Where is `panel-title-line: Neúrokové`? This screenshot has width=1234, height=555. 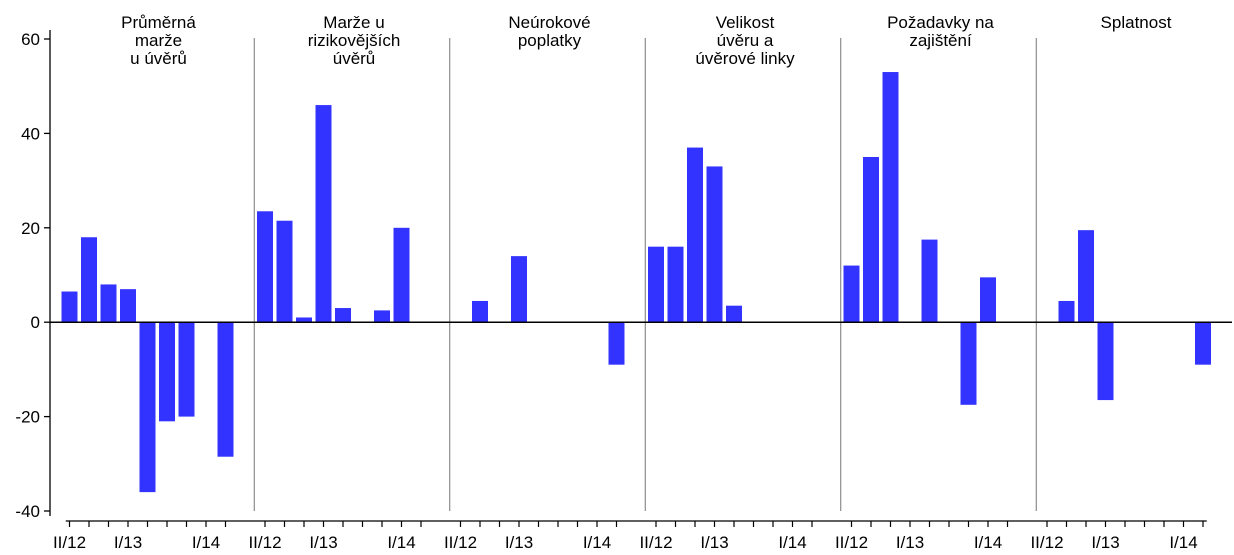 panel-title-line: Neúrokové is located at coordinates (549, 22).